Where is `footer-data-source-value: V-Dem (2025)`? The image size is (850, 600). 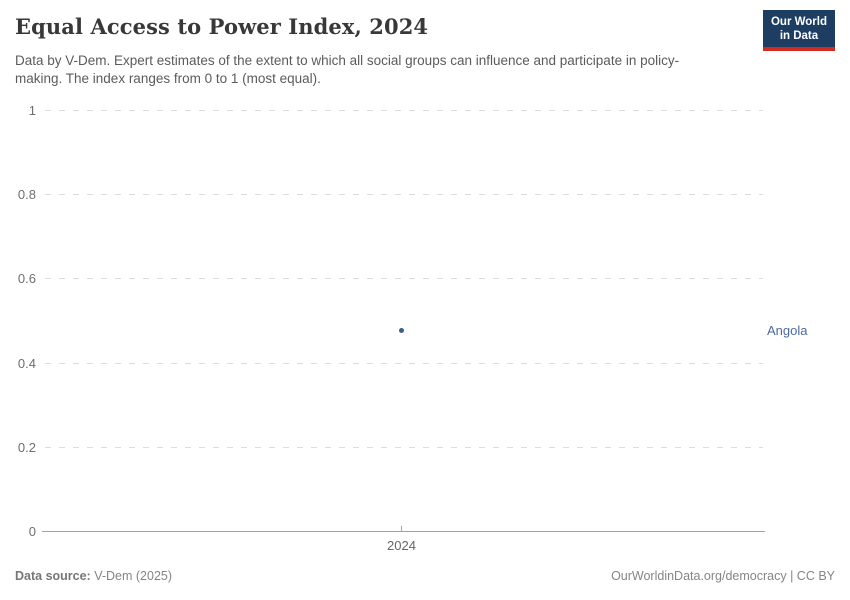 footer-data-source-value: V-Dem (2025) is located at coordinates (133, 576).